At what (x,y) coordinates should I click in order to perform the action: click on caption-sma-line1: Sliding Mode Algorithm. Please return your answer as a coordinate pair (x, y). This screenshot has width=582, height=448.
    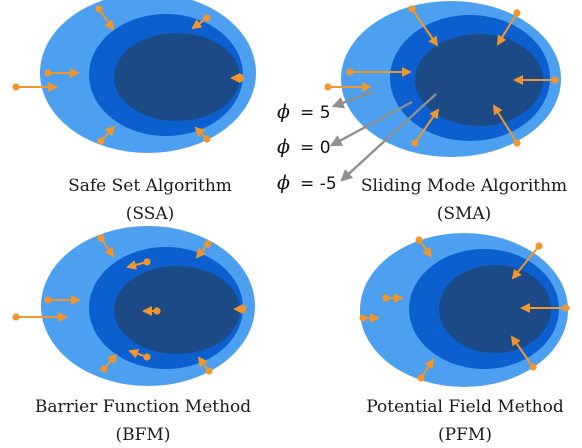
    Looking at the image, I should click on (464, 186).